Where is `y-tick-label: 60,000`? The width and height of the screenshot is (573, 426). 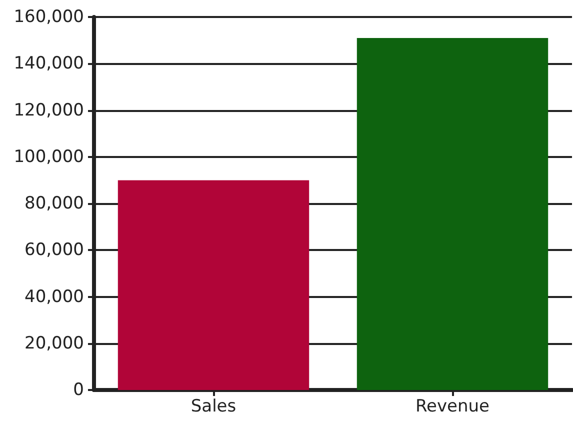
y-tick-label: 60,000 is located at coordinates (54, 250).